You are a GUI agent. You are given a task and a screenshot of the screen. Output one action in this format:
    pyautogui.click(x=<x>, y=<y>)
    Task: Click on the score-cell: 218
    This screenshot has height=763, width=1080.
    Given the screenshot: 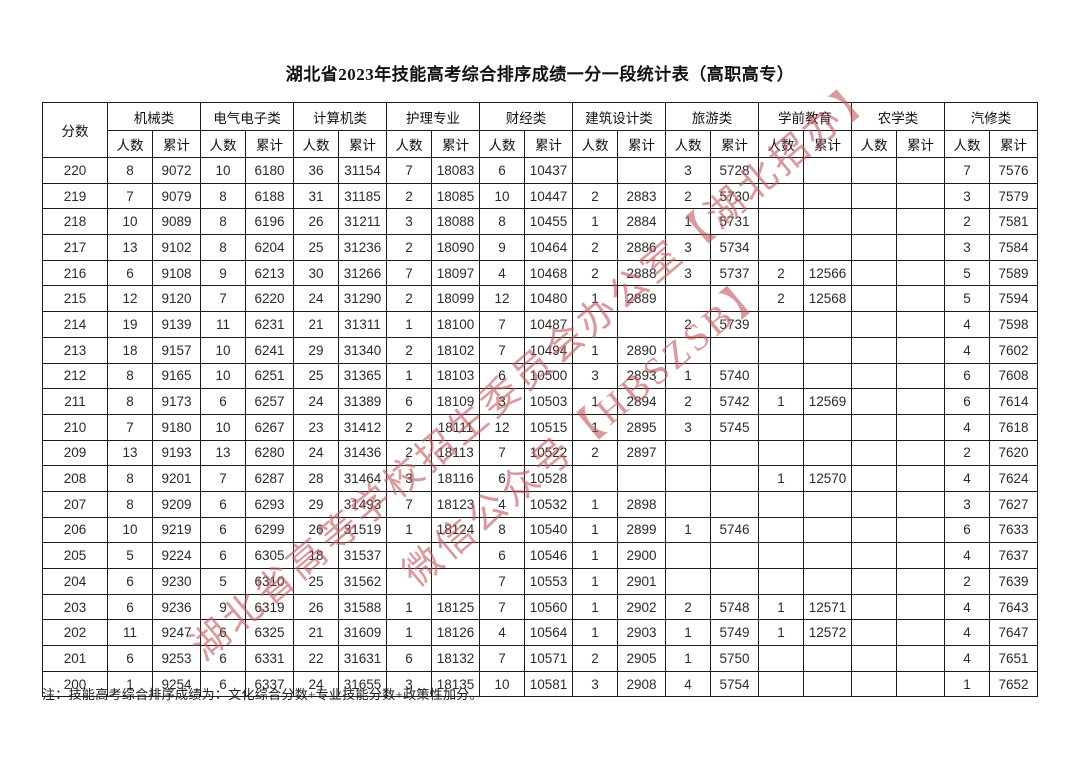 What is the action you would take?
    pyautogui.click(x=75, y=222)
    